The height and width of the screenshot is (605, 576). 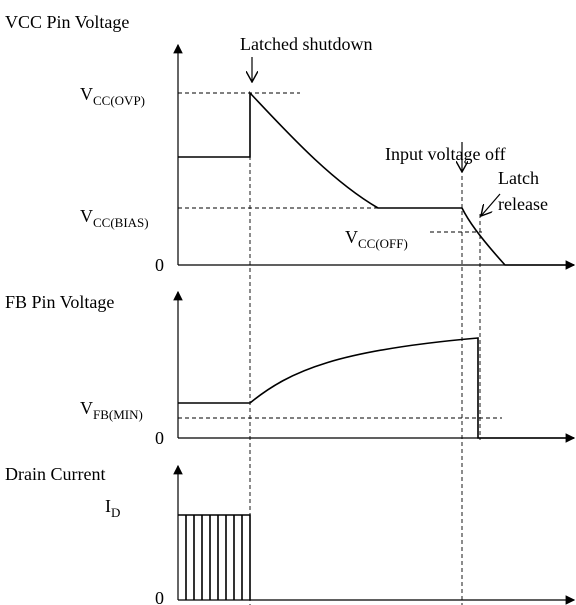 I want to click on annotation: Latched shutdown, so click(x=306, y=44).